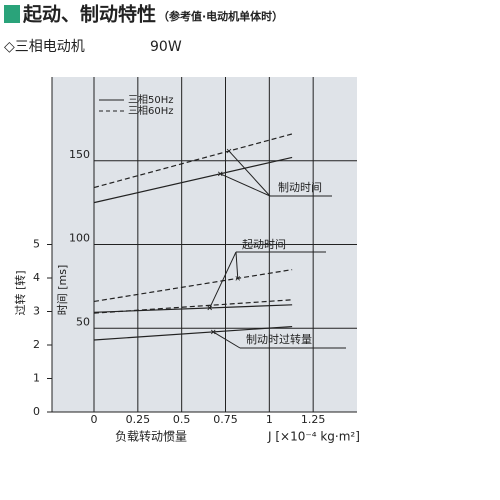  I want to click on y-axis-label: 时间 [ms], so click(62, 290).